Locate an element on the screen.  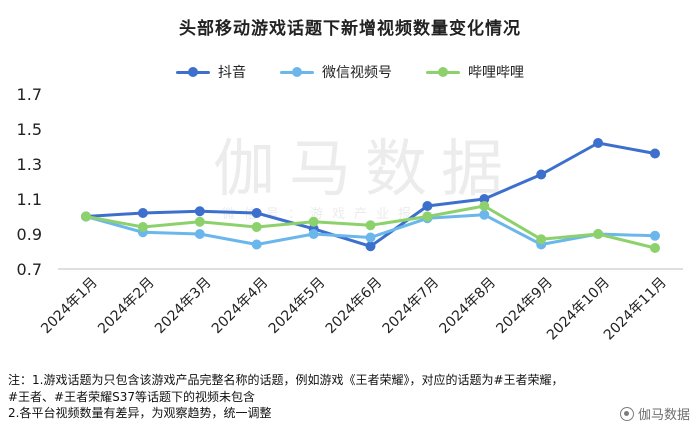
y-tick-label: 1.1 is located at coordinates (29, 199).